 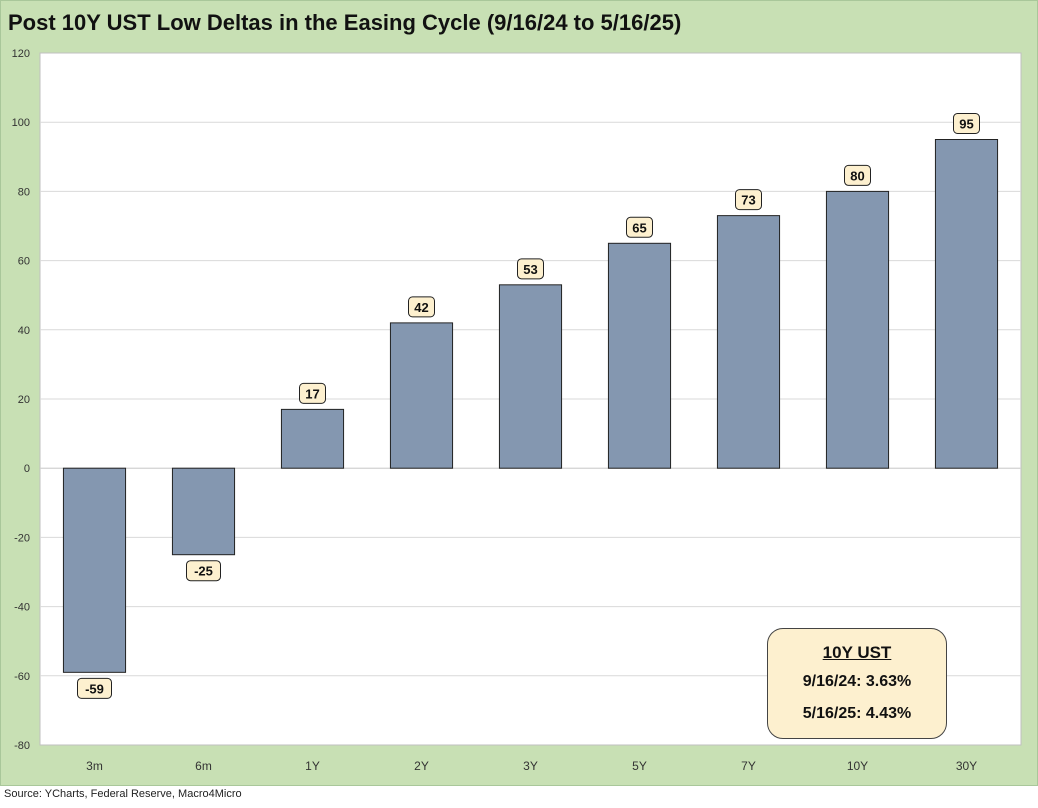 I want to click on data-label-1Y: 17, so click(x=312, y=393).